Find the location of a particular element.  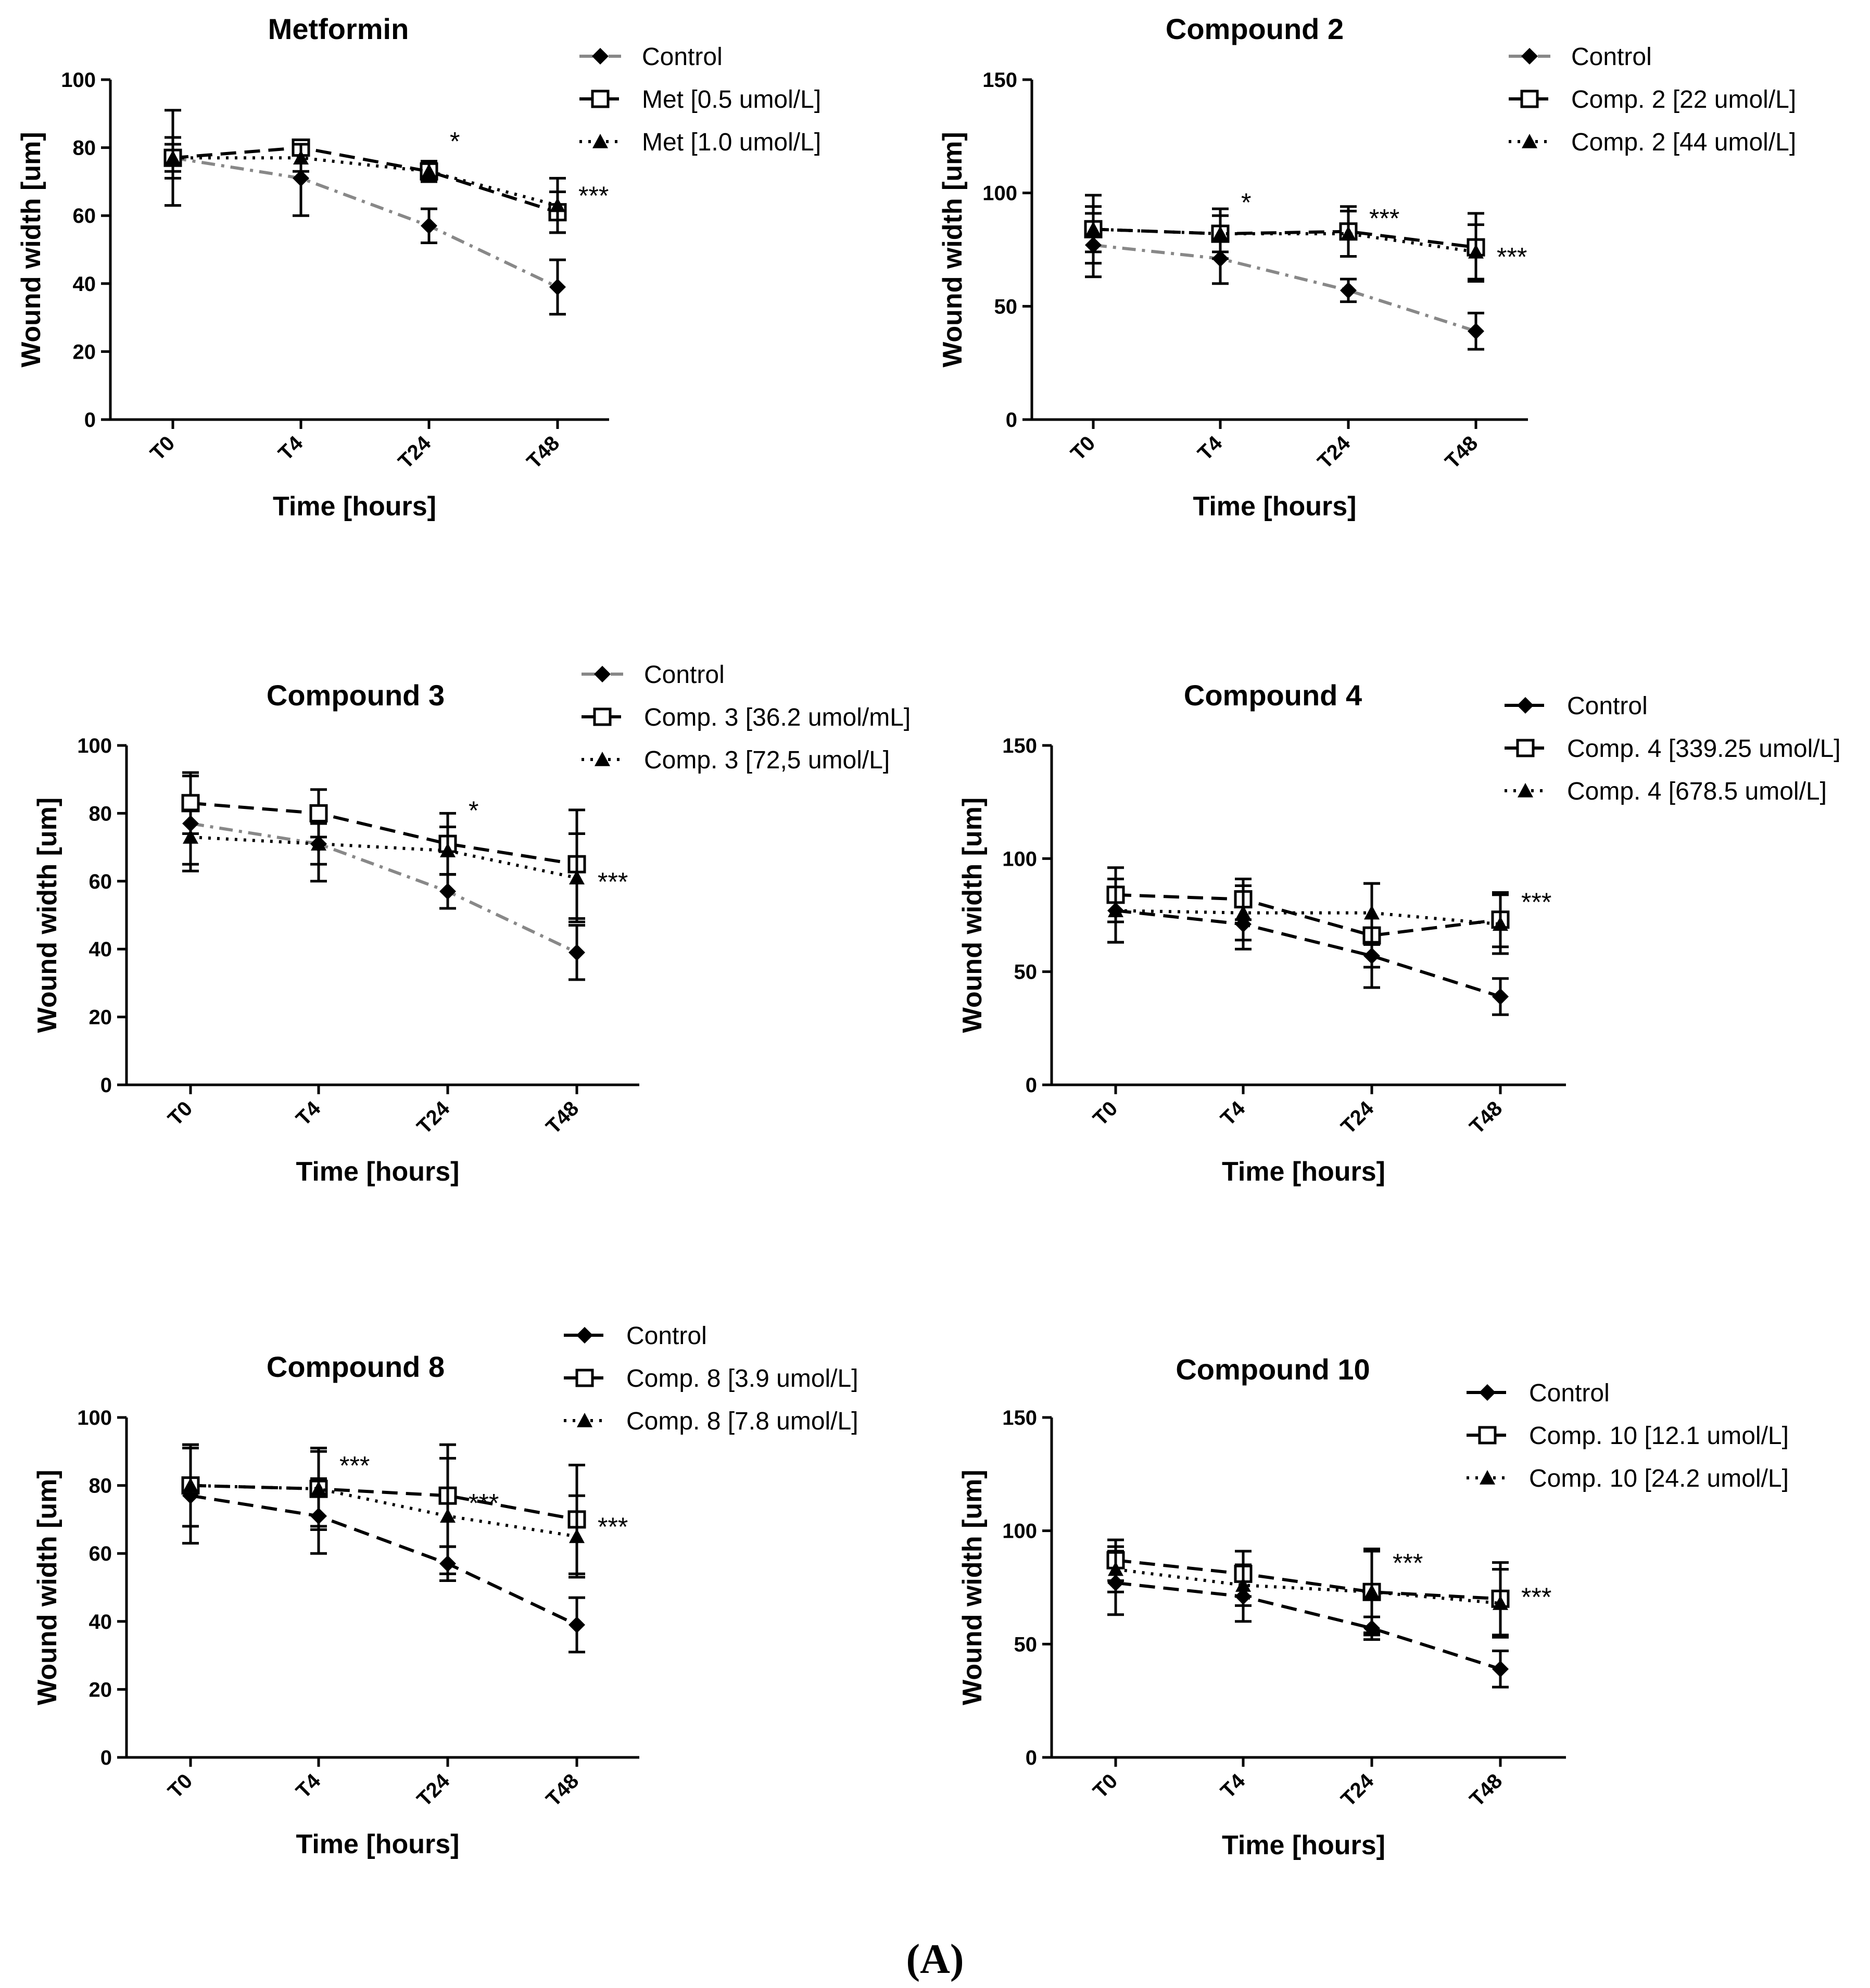

chart-title: Metformin is located at coordinates (338, 28).